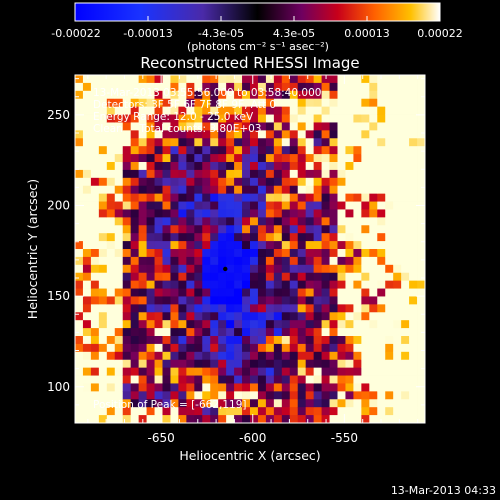 This screenshot has width=500, height=500. I want to click on y-tick-label-1: 150, so click(58, 296).